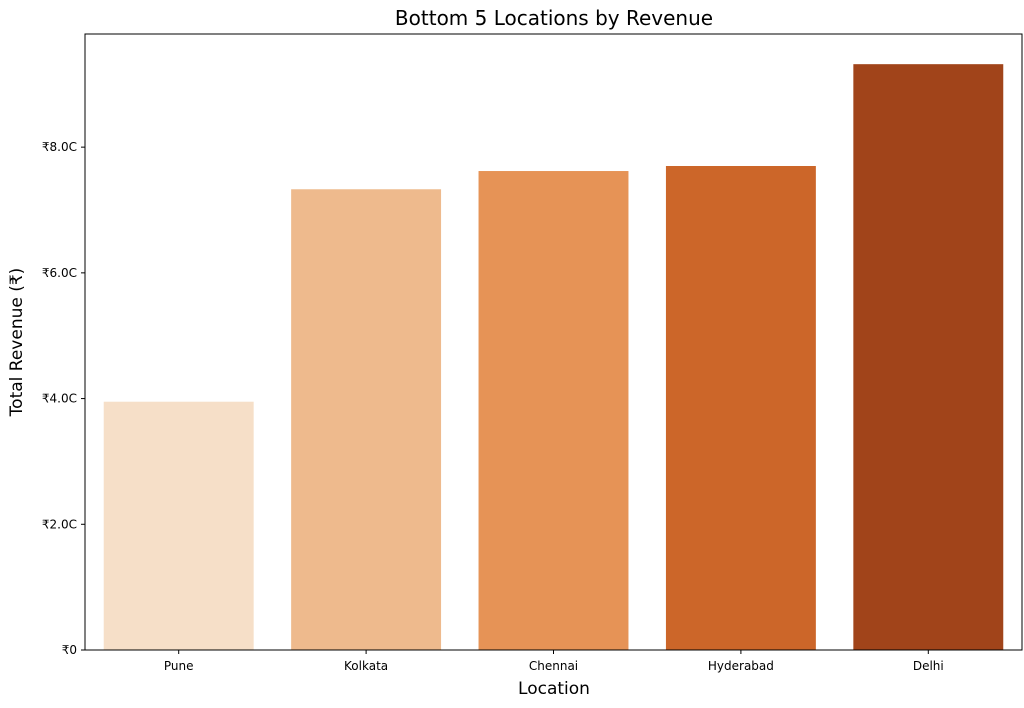 This screenshot has height=708, width=1024. What do you see at coordinates (366, 666) in the screenshot?
I see `x-tick-label: Kolkata` at bounding box center [366, 666].